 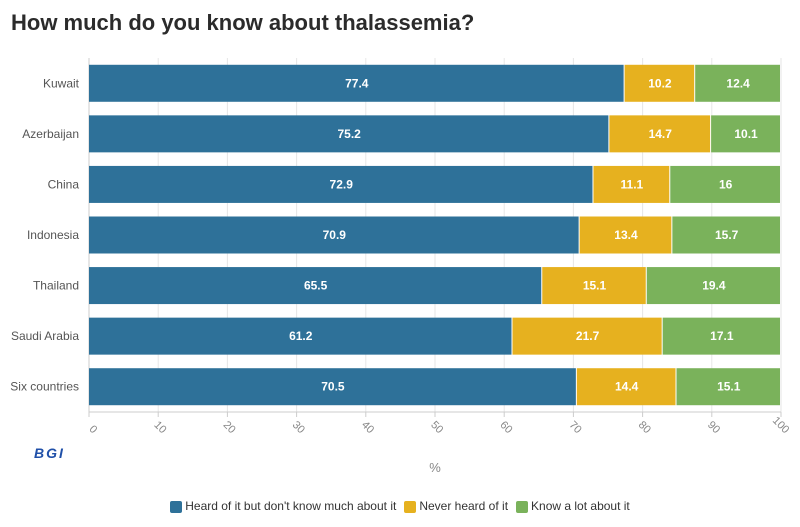 What do you see at coordinates (435, 467) in the screenshot?
I see `x-axis-title: %` at bounding box center [435, 467].